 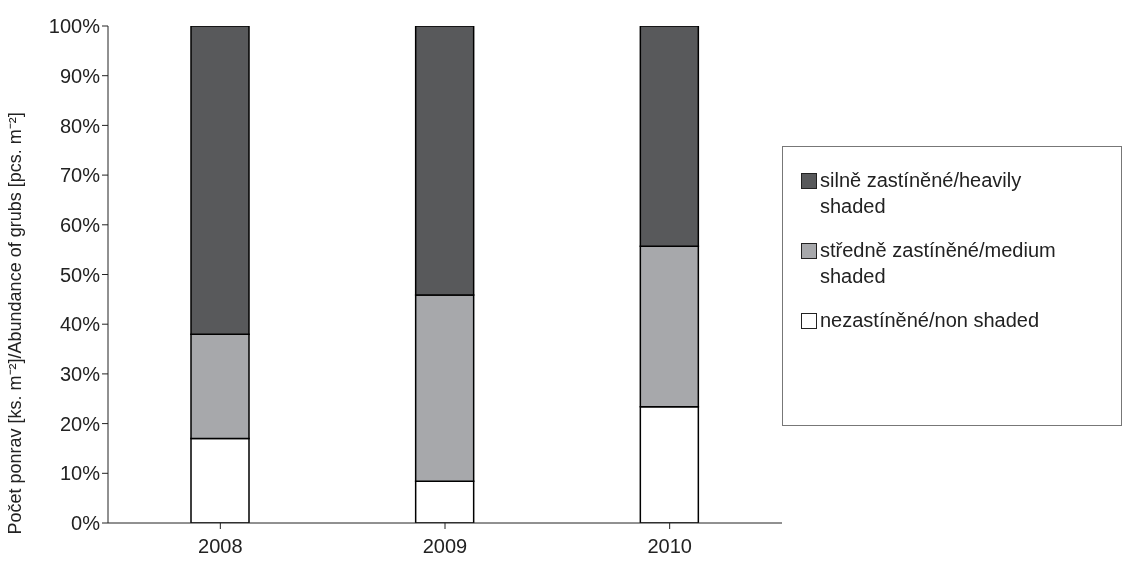 I want to click on x-tick-label: 2009, so click(x=445, y=546).